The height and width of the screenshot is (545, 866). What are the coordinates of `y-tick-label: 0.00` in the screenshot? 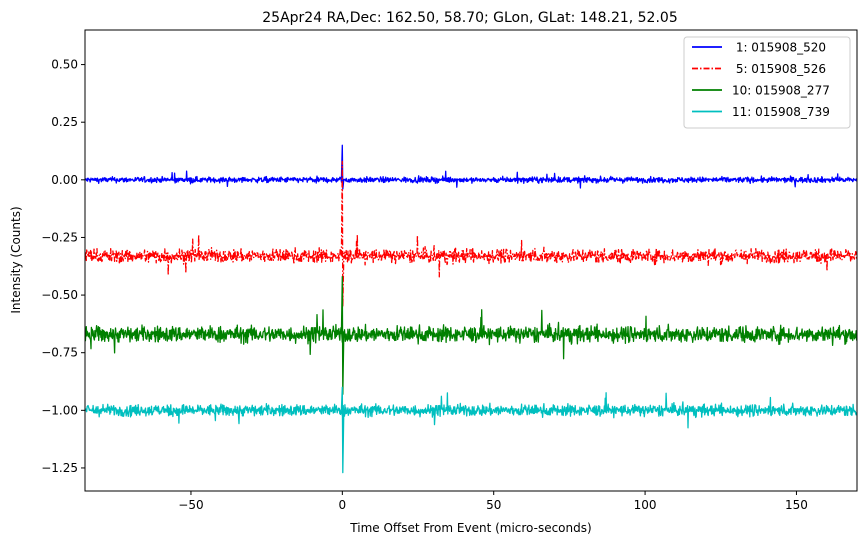 It's located at (64, 180).